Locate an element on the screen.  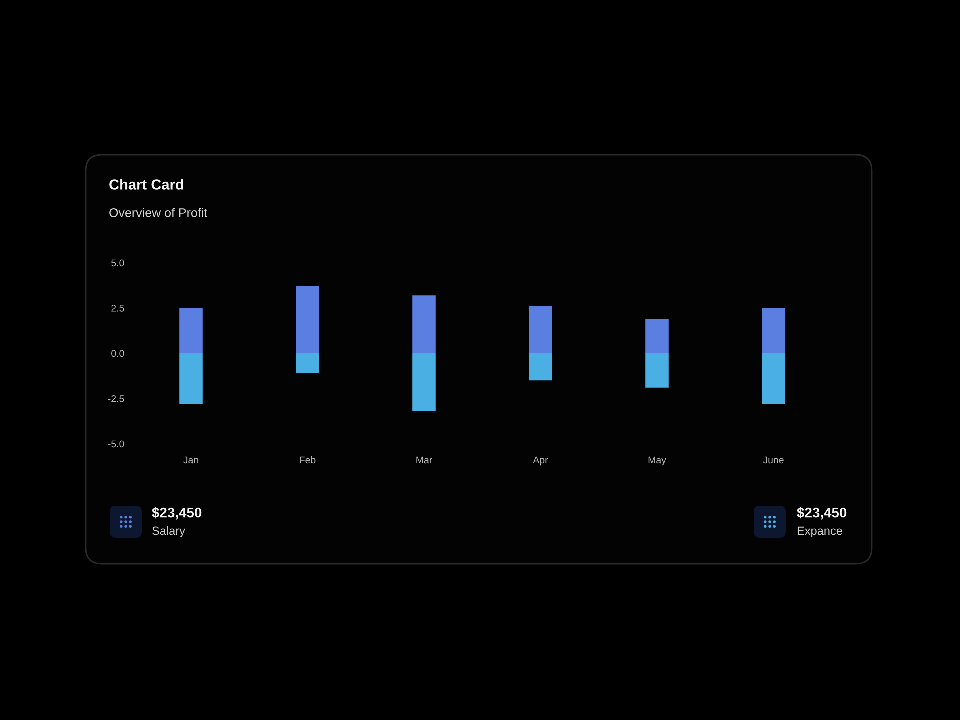
x-tick-label: Jan is located at coordinates (191, 460).